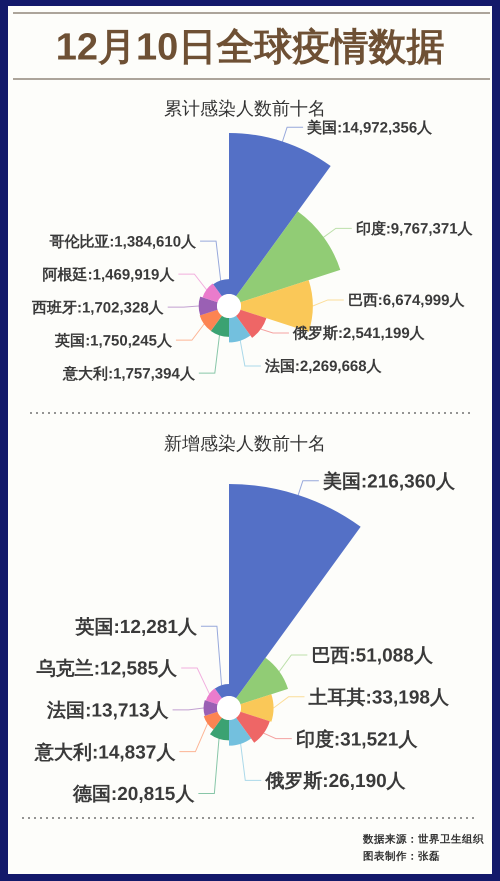  Describe the element at coordinates (338, 367) in the screenshot. I see `data-label: :2,269,668人` at that location.